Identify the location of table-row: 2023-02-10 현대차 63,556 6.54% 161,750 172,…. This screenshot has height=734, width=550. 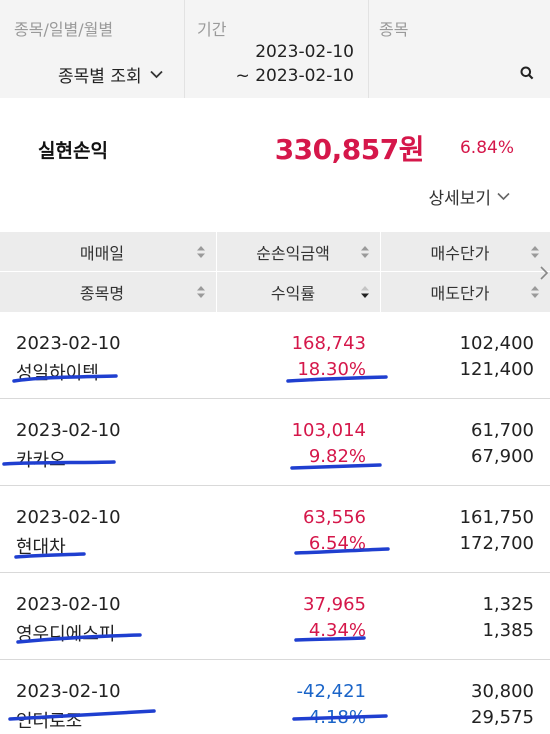
(275, 530).